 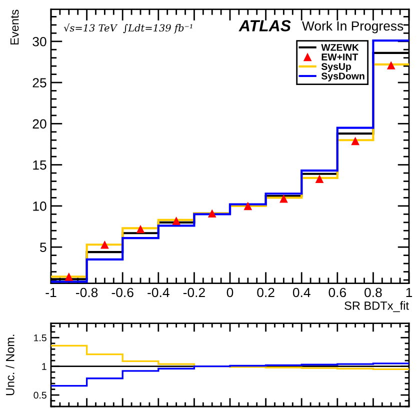 What do you see at coordinates (10, 365) in the screenshot?
I see `y-axis-title: Unc. / Nom.` at bounding box center [10, 365].